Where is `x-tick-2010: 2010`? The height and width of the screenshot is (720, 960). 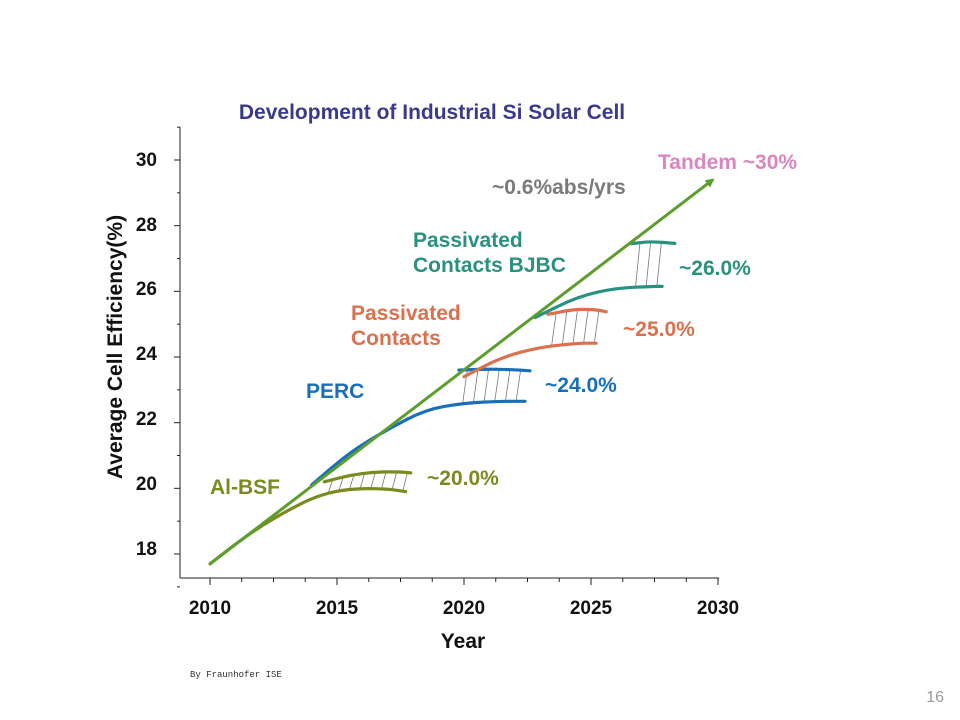
x-tick-2010: 2010 is located at coordinates (210, 608).